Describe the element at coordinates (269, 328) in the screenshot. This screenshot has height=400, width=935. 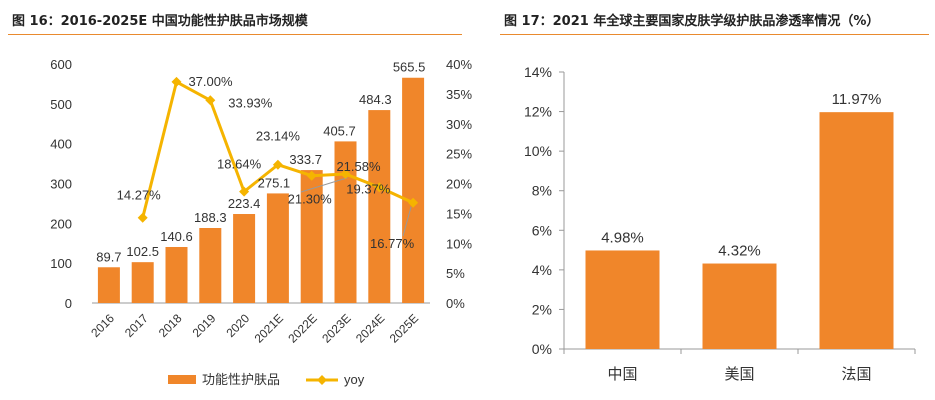
I see `x-tick-label: 2021E` at that location.